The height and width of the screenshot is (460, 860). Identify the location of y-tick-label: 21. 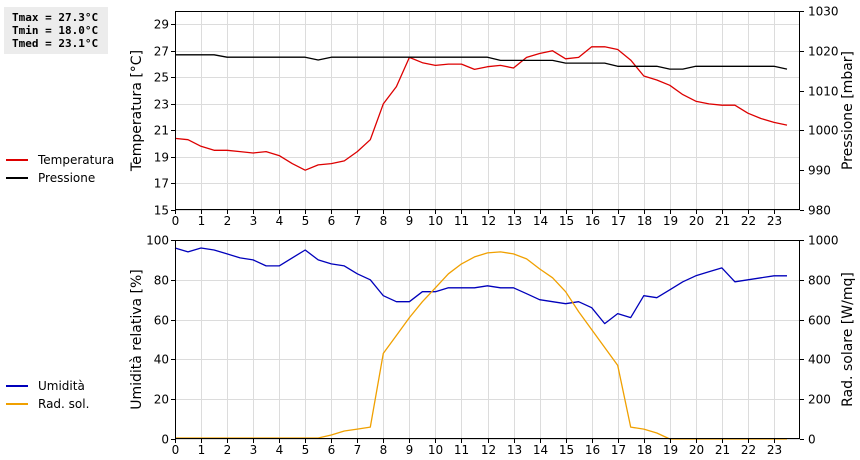
(161, 131).